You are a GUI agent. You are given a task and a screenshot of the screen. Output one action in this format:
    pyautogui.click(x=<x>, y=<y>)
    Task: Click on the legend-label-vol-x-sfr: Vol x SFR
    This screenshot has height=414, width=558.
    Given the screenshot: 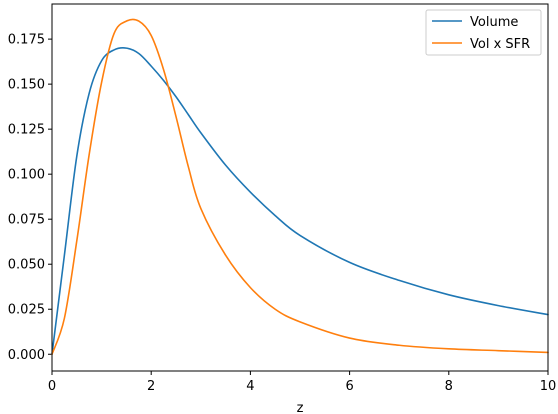 What is the action you would take?
    pyautogui.click(x=500, y=44)
    